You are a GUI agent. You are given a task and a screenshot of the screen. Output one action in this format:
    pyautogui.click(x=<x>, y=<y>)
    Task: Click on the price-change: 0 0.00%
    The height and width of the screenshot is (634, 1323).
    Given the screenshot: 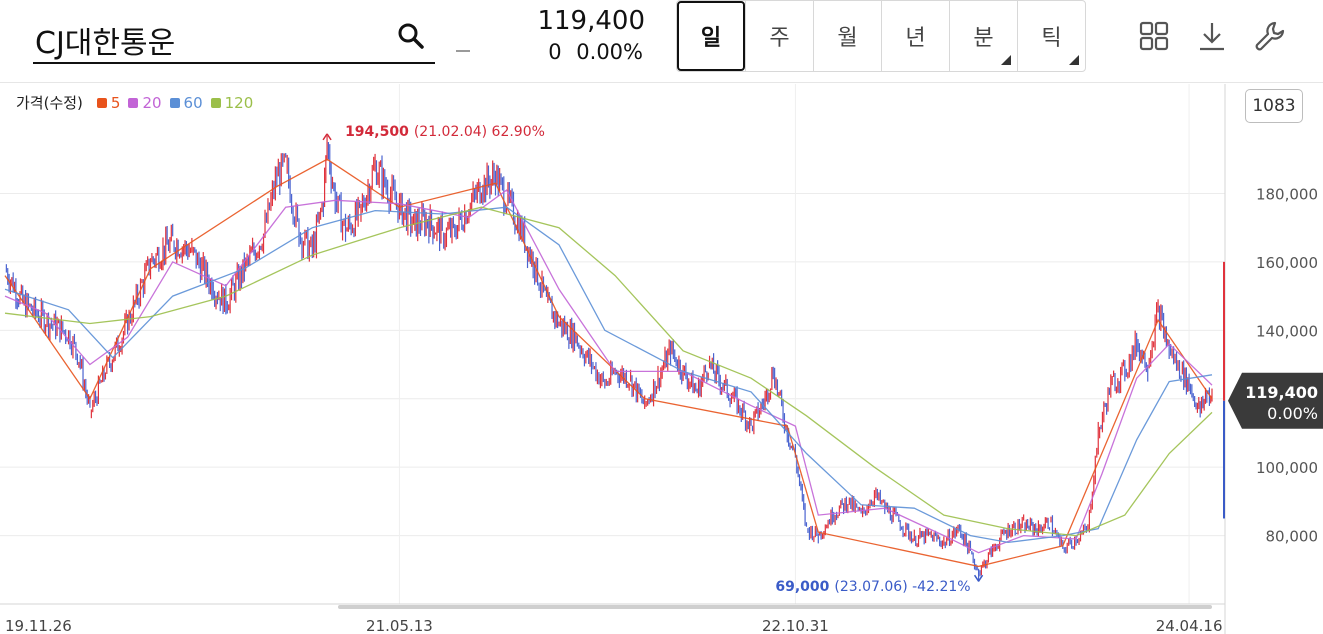 What is the action you would take?
    pyautogui.click(x=591, y=52)
    